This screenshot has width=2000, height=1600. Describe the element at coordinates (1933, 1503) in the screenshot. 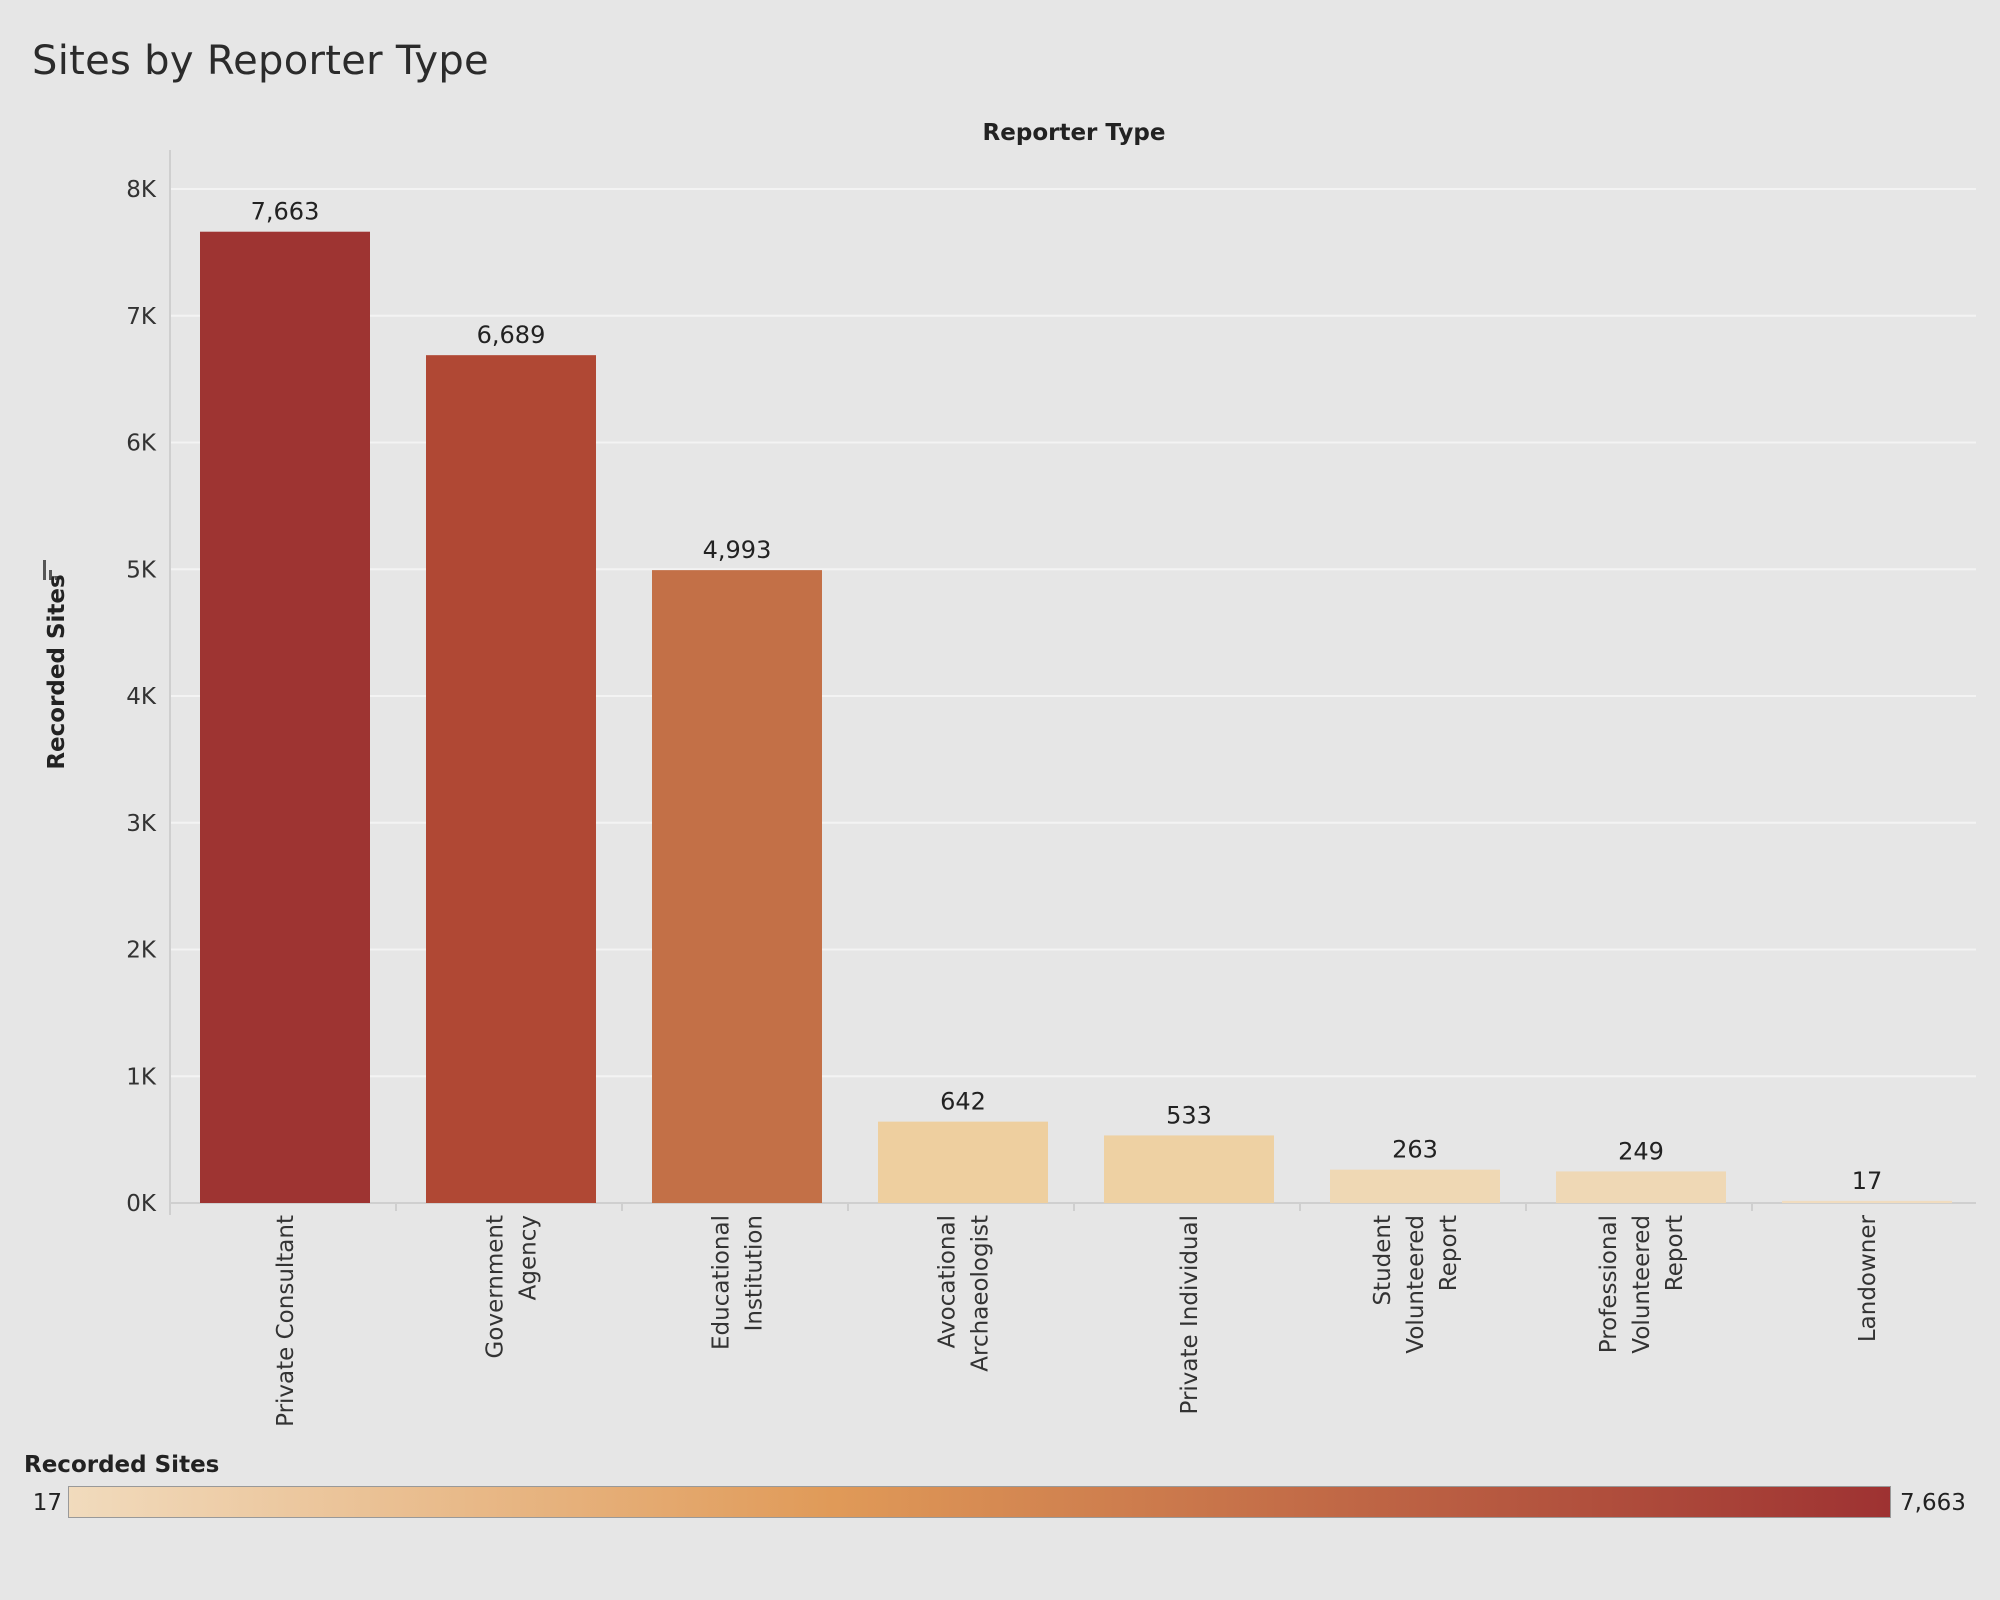

I see `legend-max-label: 7,663` at that location.